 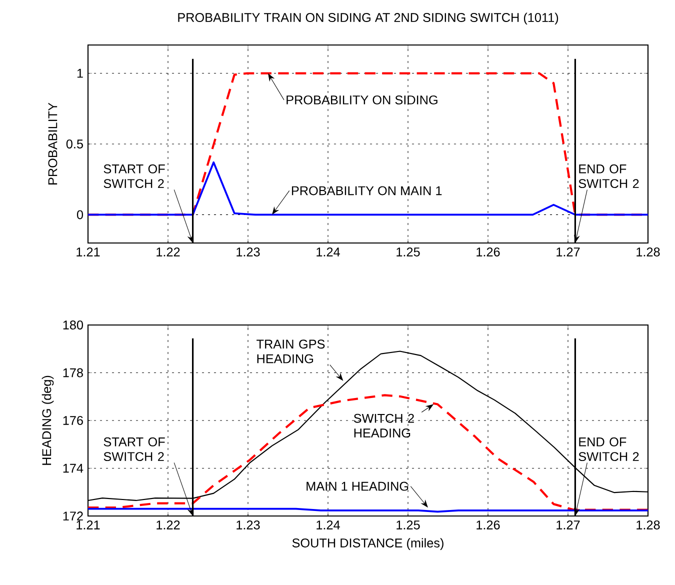 I want to click on annotation: PROBABILITY ON MAIN 1, so click(x=367, y=191).